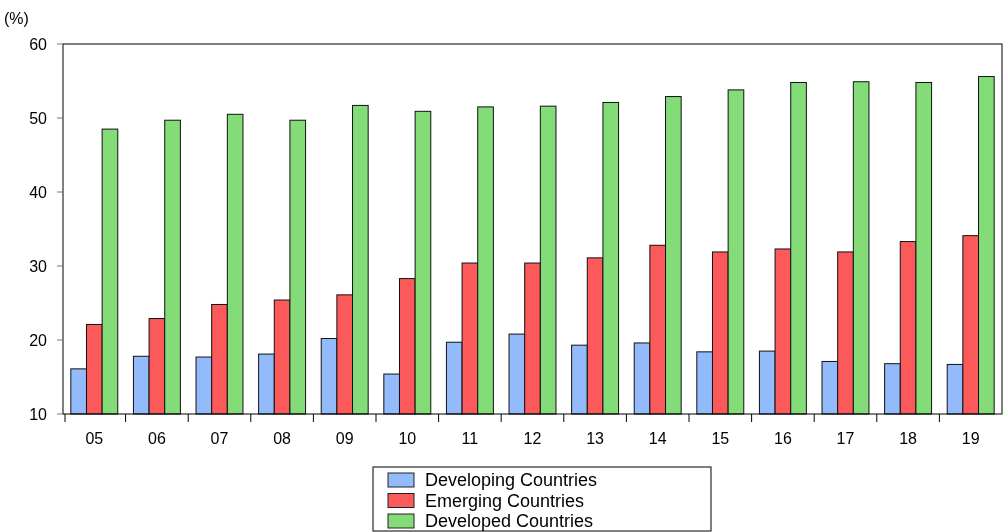 Image resolution: width=1008 pixels, height=532 pixels. Describe the element at coordinates (511, 480) in the screenshot. I see `legend-label: Developing Countries` at that location.